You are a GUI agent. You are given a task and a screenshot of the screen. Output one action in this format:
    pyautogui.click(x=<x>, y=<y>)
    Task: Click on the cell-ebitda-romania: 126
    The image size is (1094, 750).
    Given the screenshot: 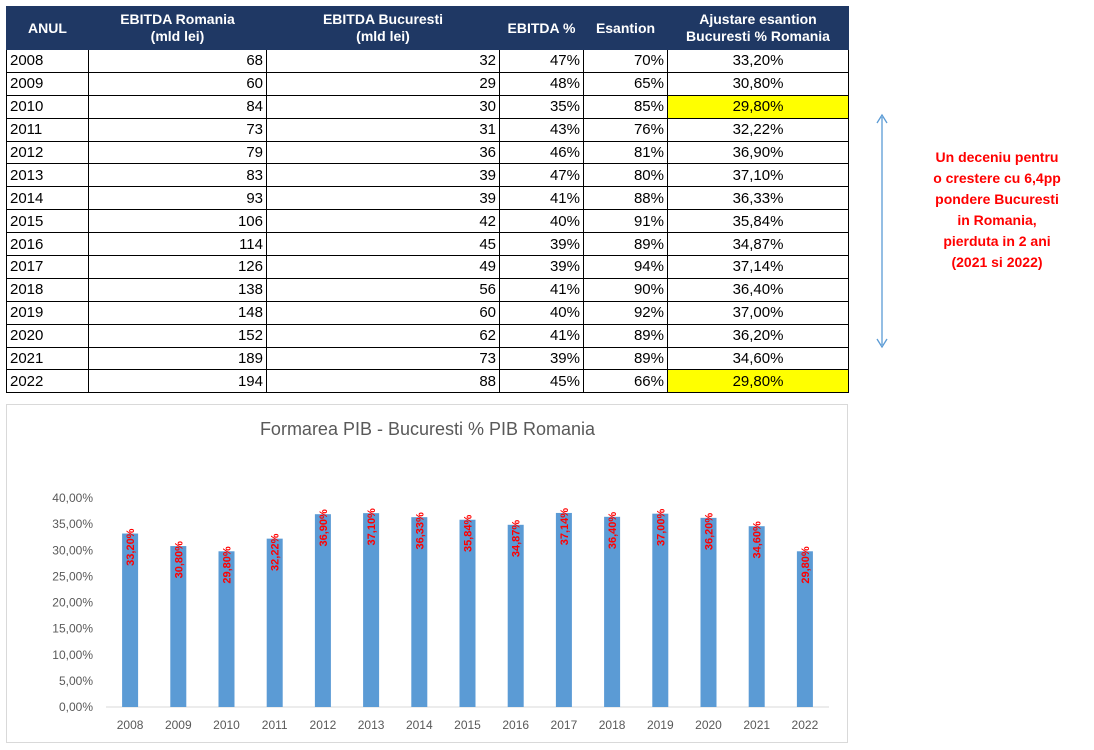 What is the action you would take?
    pyautogui.click(x=177, y=267)
    